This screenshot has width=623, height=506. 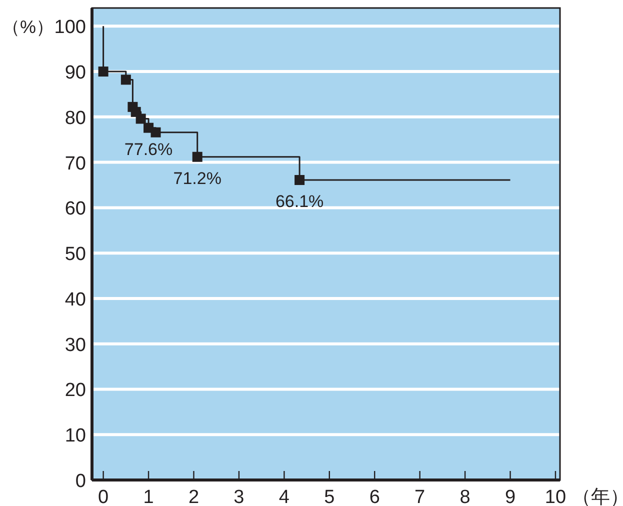 I want to click on x-tick-label: 9, so click(x=510, y=496).